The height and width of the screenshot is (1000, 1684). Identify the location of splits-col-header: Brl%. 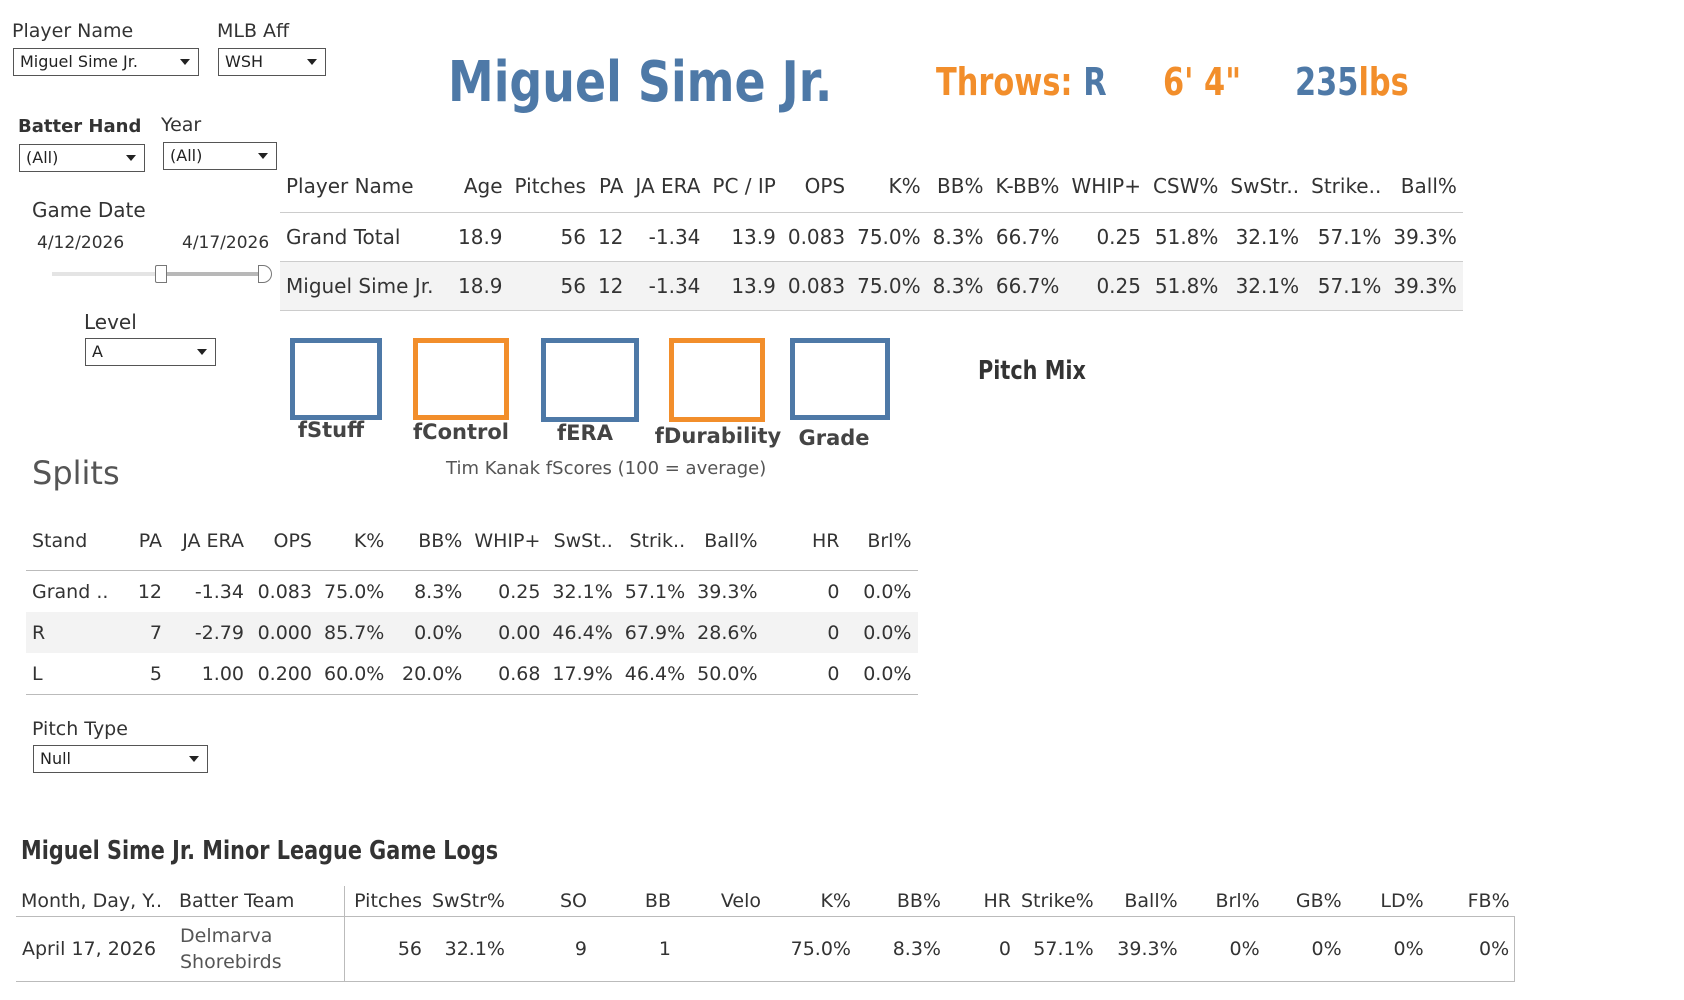
(889, 541).